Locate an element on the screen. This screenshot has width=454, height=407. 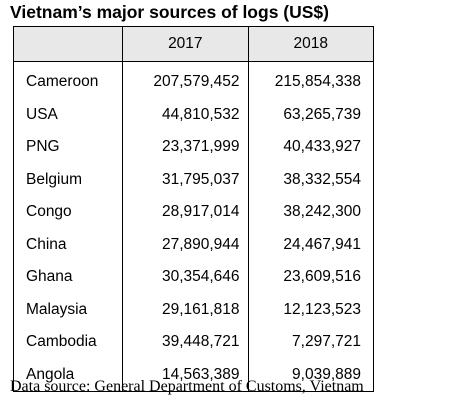
table-row: China 27,890,944 24,467,941 is located at coordinates (193, 244).